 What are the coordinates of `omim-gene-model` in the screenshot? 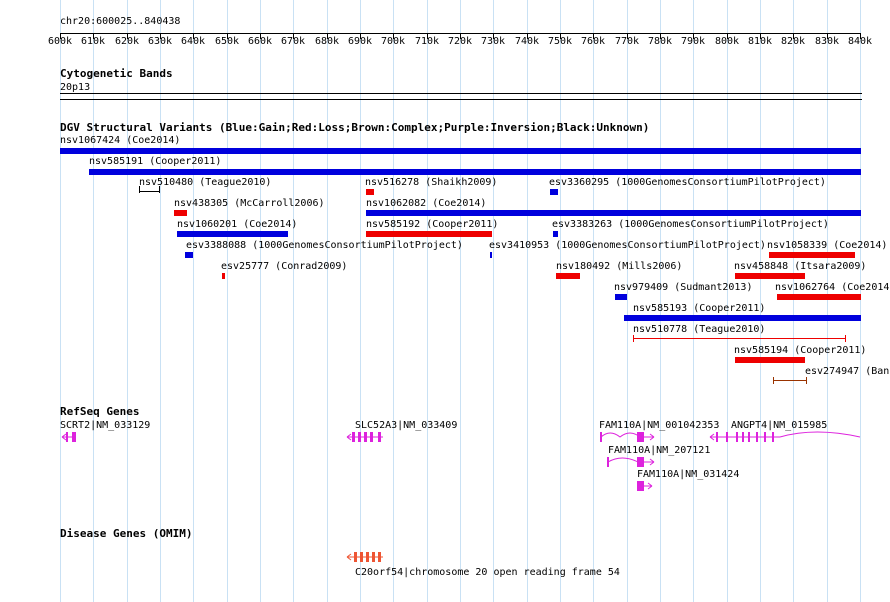 It's located at (364, 557).